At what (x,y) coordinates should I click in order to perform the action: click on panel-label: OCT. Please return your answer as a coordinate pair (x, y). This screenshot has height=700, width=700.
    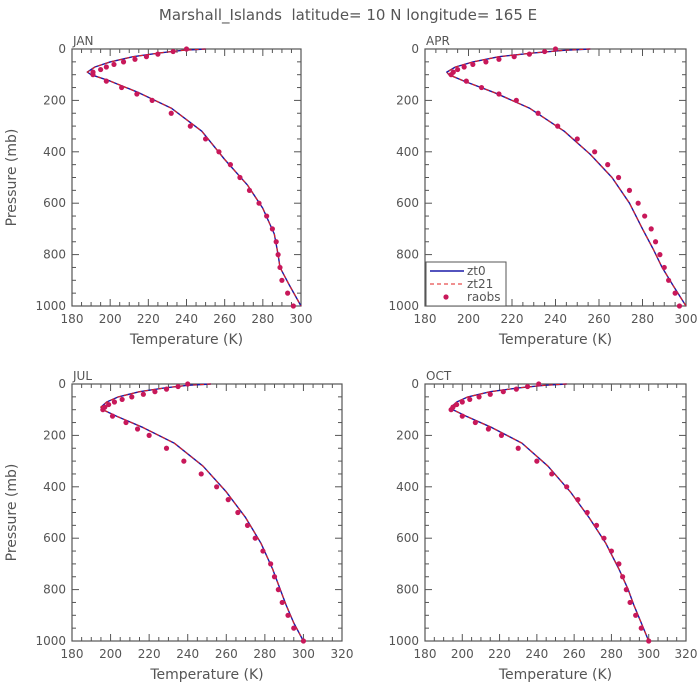
    Looking at the image, I should click on (439, 376).